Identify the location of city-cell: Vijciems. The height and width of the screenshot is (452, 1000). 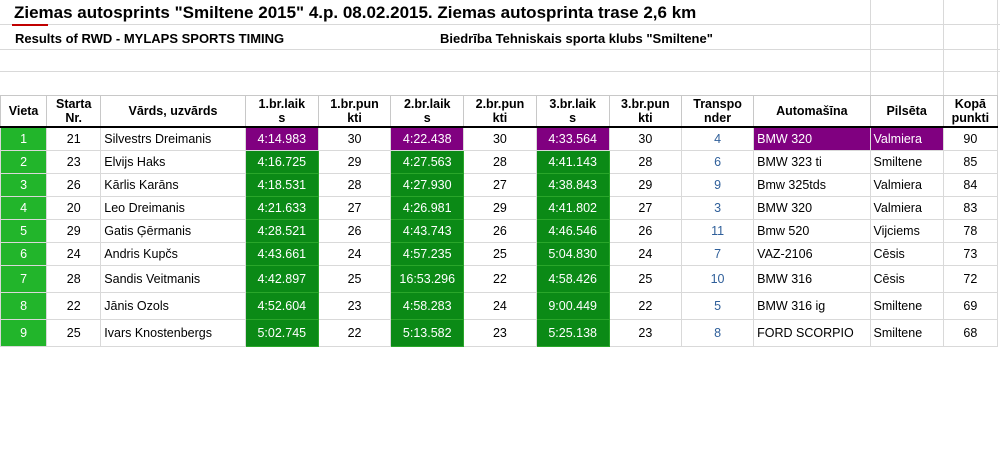
(906, 231).